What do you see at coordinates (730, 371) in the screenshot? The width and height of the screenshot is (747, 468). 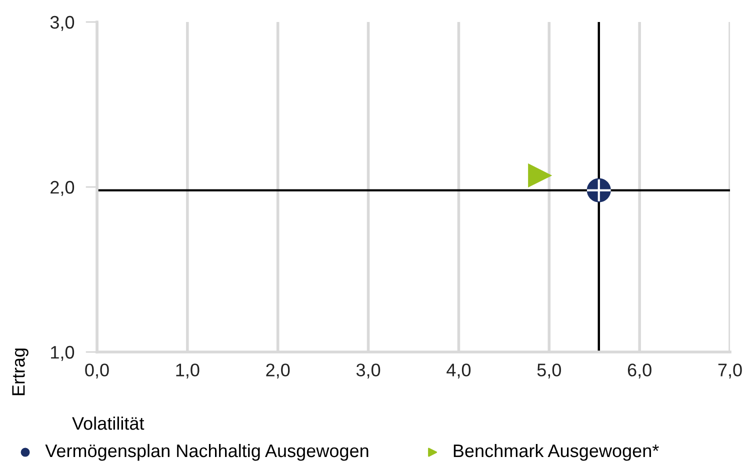 I see `x-tick-label: 7,0` at bounding box center [730, 371].